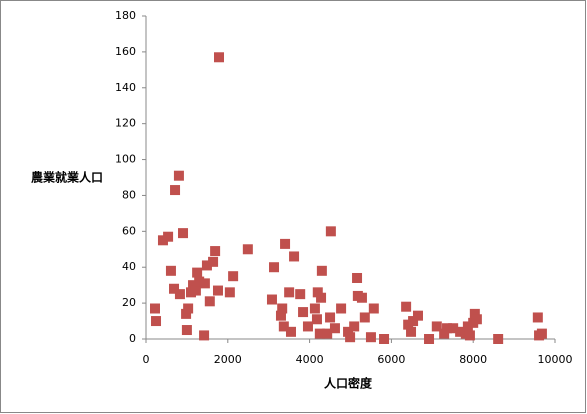  Describe the element at coordinates (348, 383) in the screenshot. I see `x-axis-title: 人口密度` at that location.